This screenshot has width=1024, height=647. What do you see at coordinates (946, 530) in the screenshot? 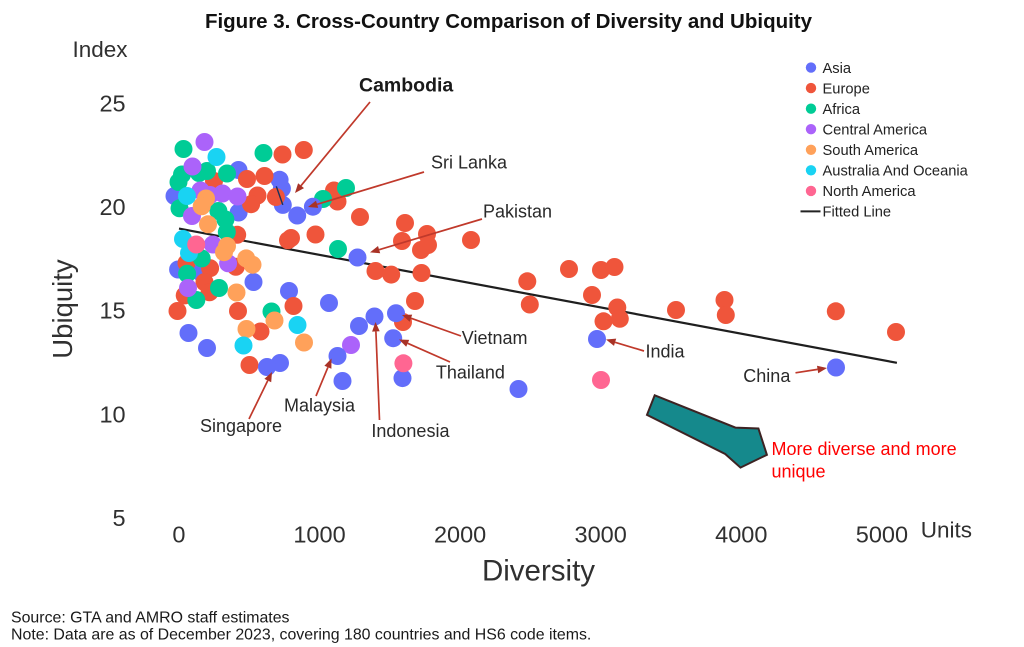
I see `svg-text: Units` at bounding box center [946, 530].